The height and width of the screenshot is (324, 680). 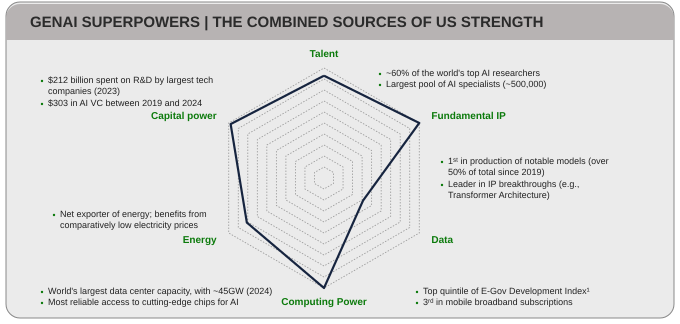 What do you see at coordinates (160, 291) in the screenshot?
I see `text: World's largest data center capacity, with ~45GW (2024)` at bounding box center [160, 291].